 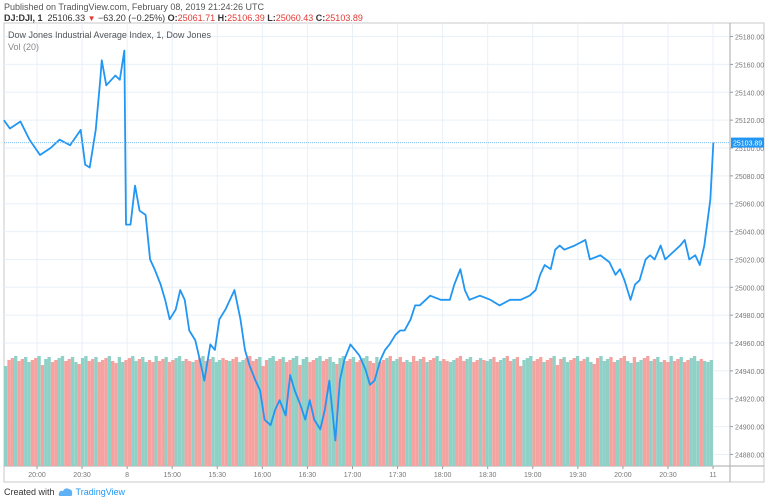 What do you see at coordinates (749, 65) in the screenshot?
I see `y-tick-label: 25160.00` at bounding box center [749, 65].